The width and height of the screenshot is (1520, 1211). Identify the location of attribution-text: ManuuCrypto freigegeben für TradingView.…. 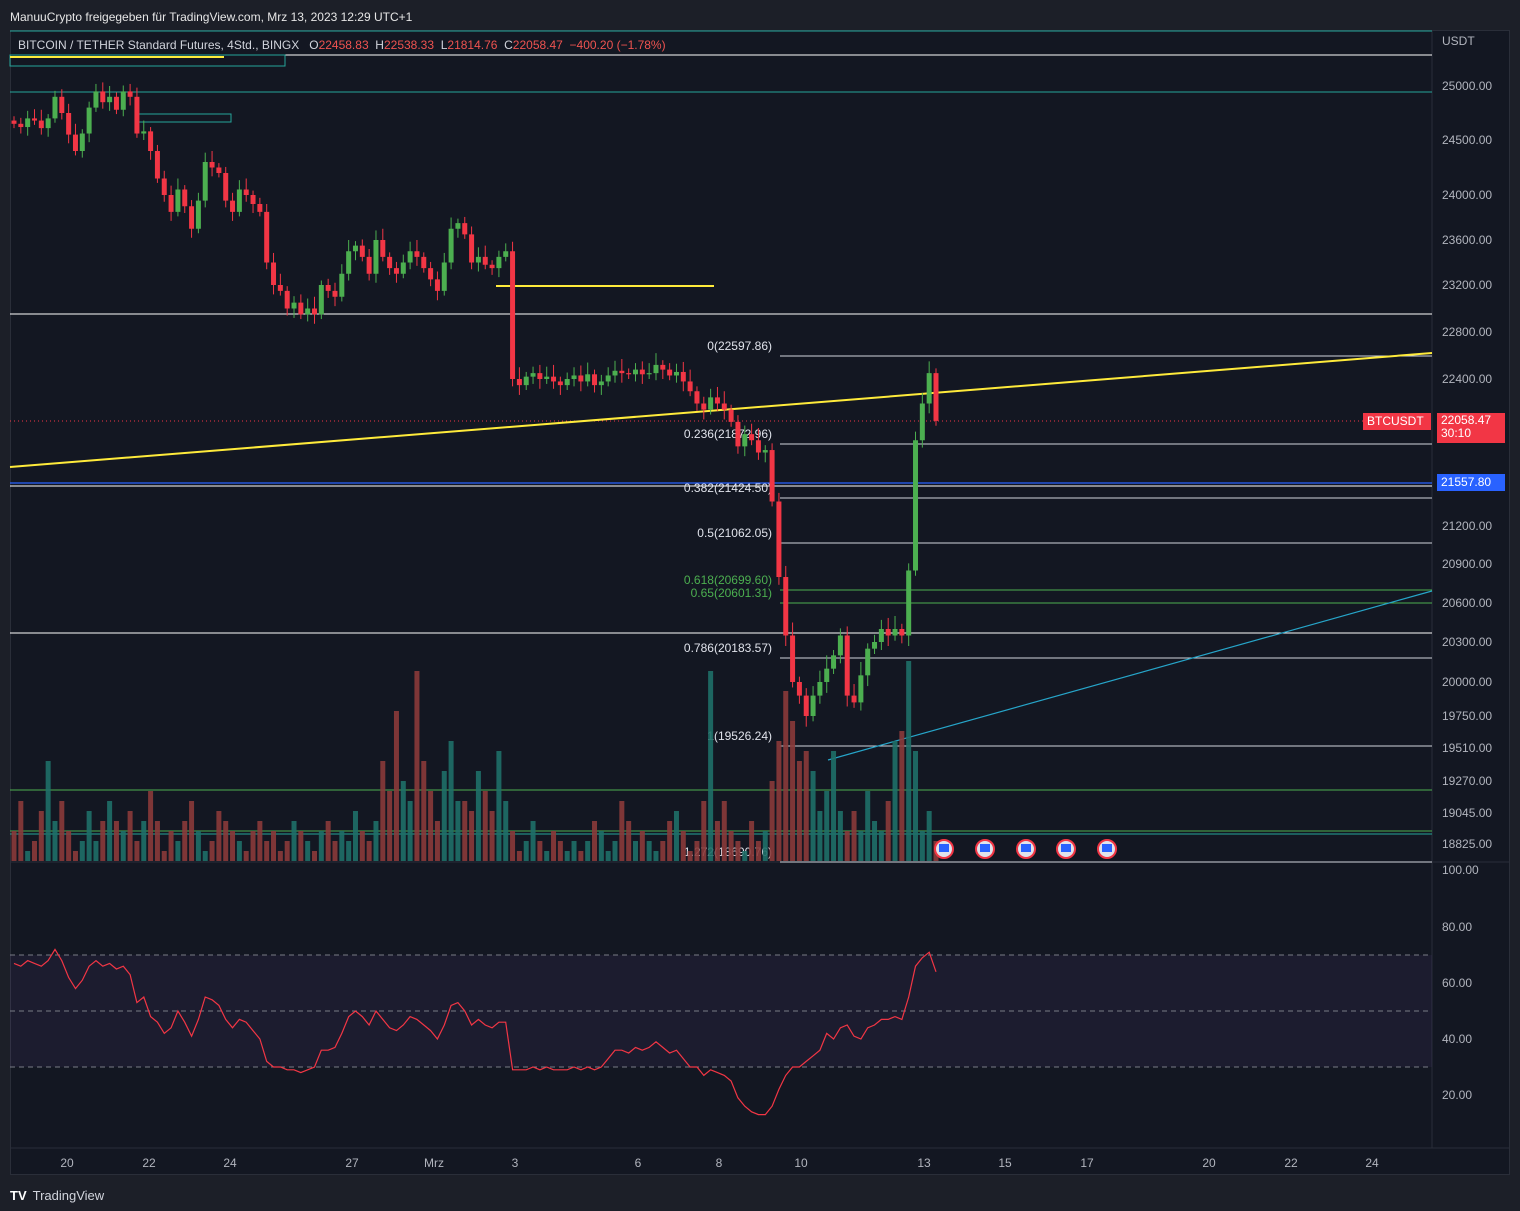
(211, 17).